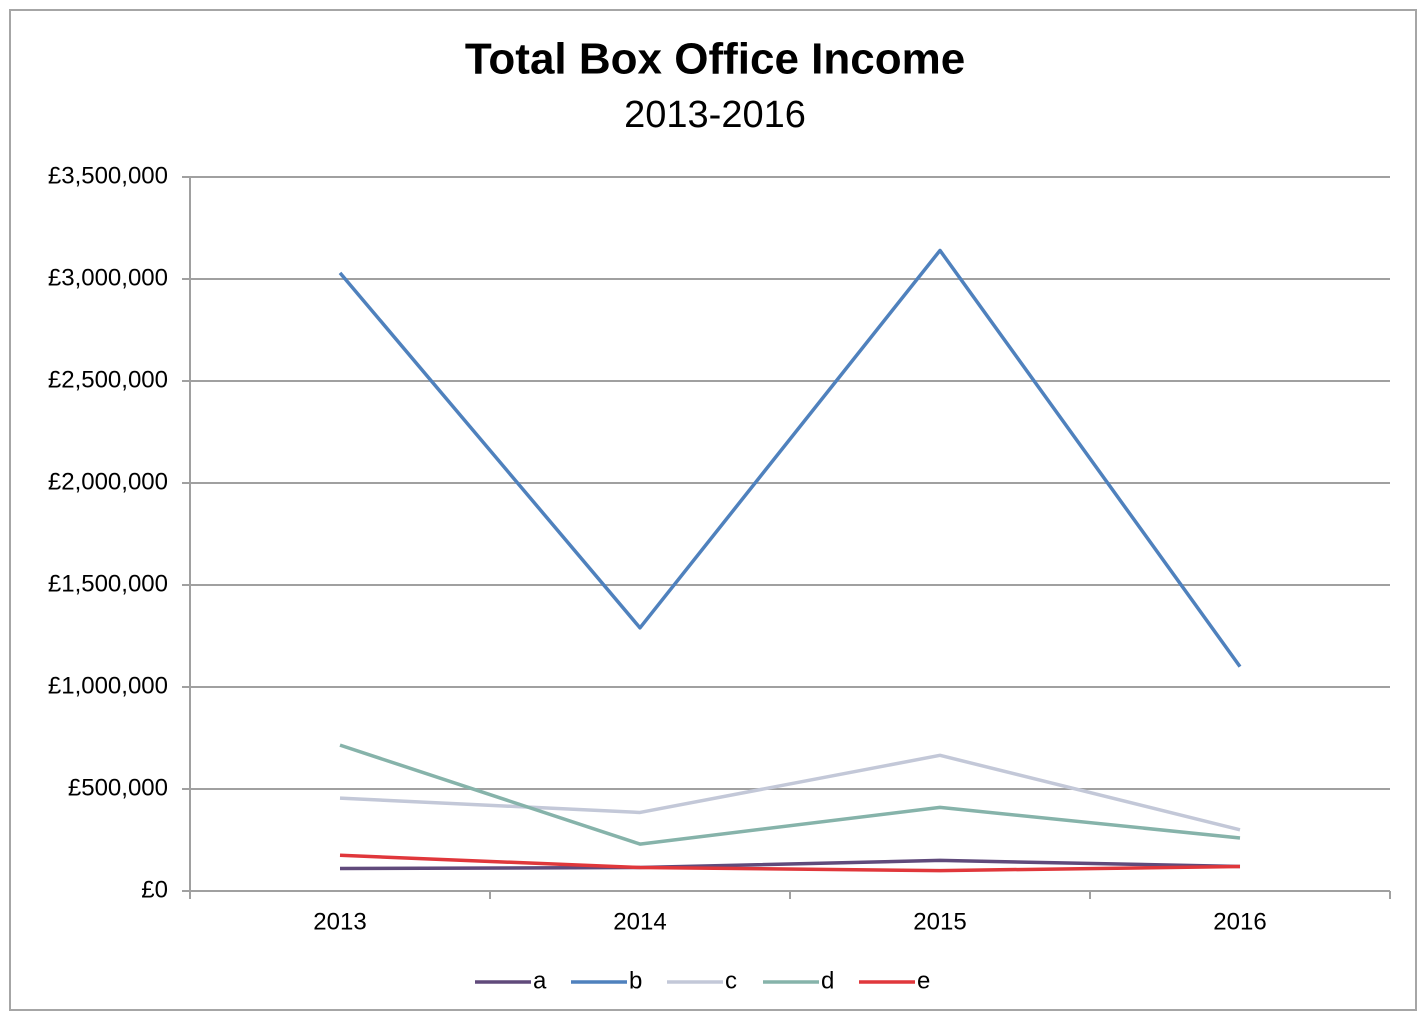 This screenshot has width=1426, height=1017. I want to click on y-tick-label: £3,000,000, so click(108, 277).